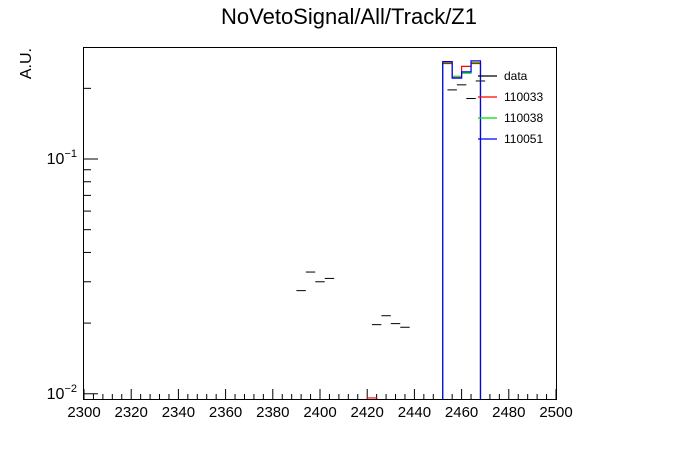 The image size is (696, 472). I want to click on x-tick-label: 2500, so click(555, 412).